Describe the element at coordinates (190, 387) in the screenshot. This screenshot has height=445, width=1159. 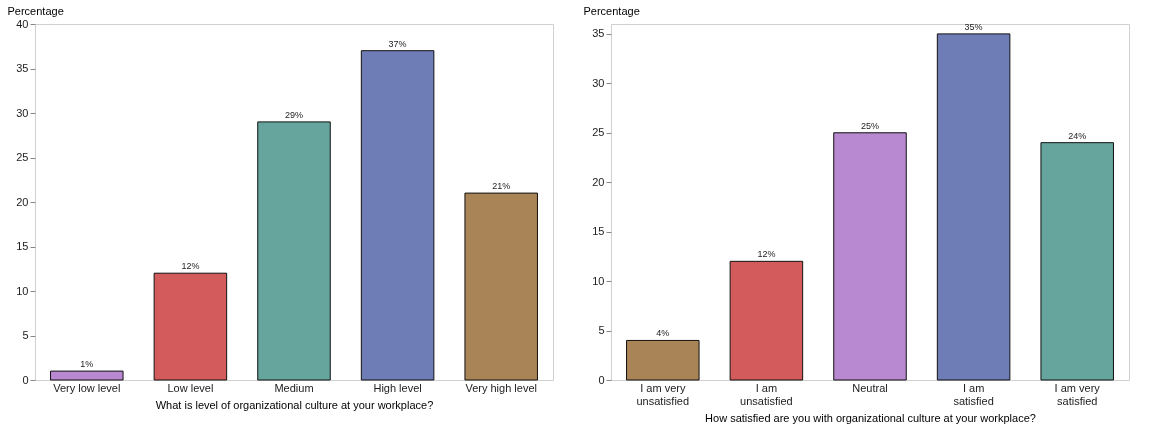
I see `x-tick-label: Low level` at that location.